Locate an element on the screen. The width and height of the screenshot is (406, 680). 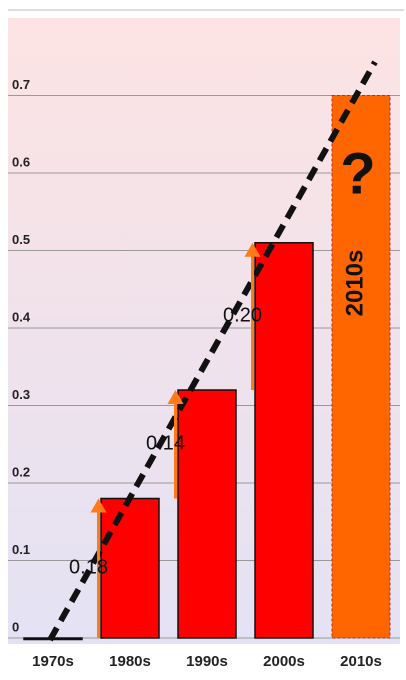
question-mark: ? is located at coordinates (357, 173).